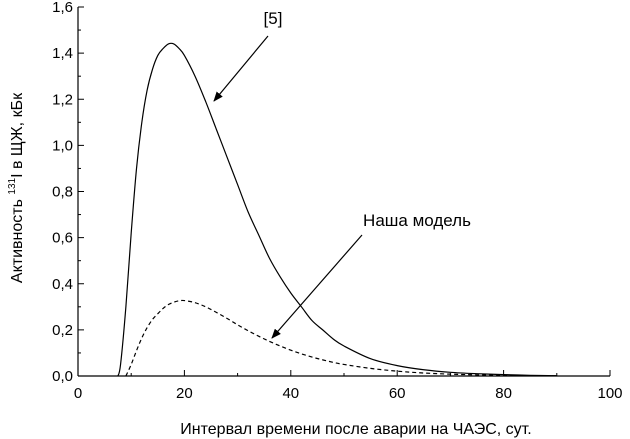 Image resolution: width=630 pixels, height=439 pixels. Describe the element at coordinates (62, 53) in the screenshot. I see `y-tick-label: 1,4` at that location.